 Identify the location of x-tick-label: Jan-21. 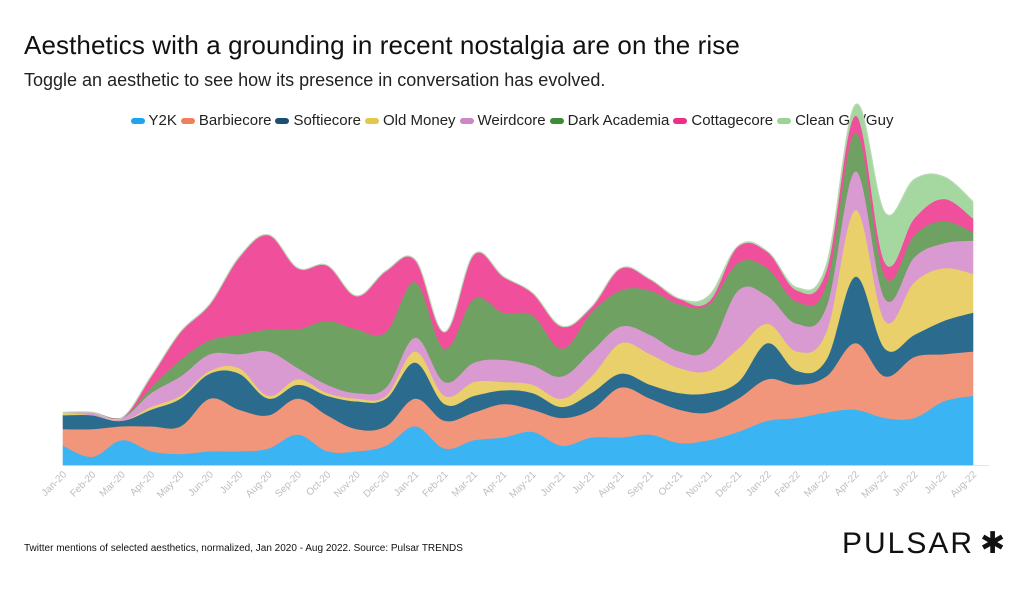
(407, 484).